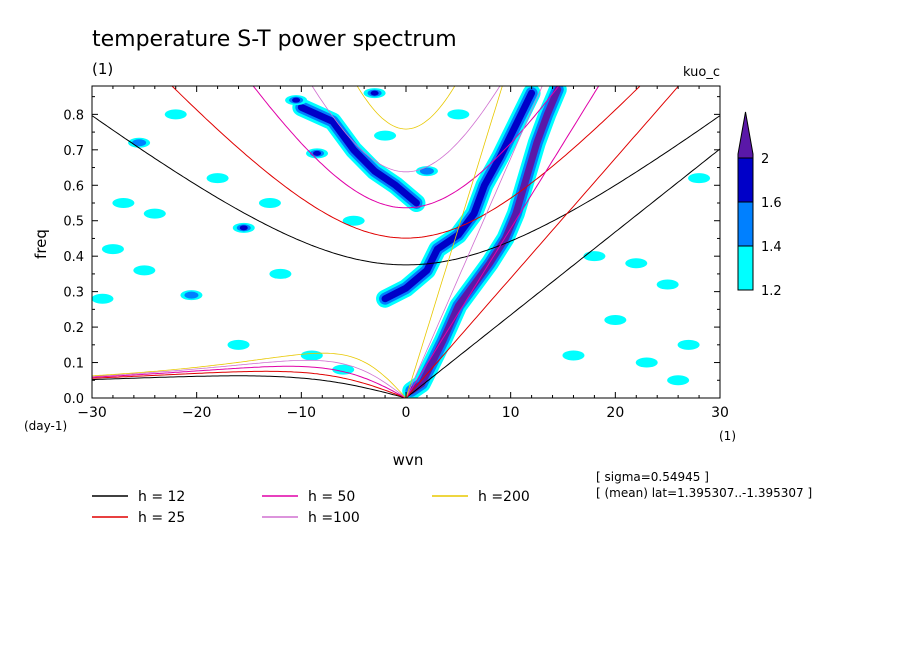  I want to click on y-axis-label: freq, so click(41, 244).